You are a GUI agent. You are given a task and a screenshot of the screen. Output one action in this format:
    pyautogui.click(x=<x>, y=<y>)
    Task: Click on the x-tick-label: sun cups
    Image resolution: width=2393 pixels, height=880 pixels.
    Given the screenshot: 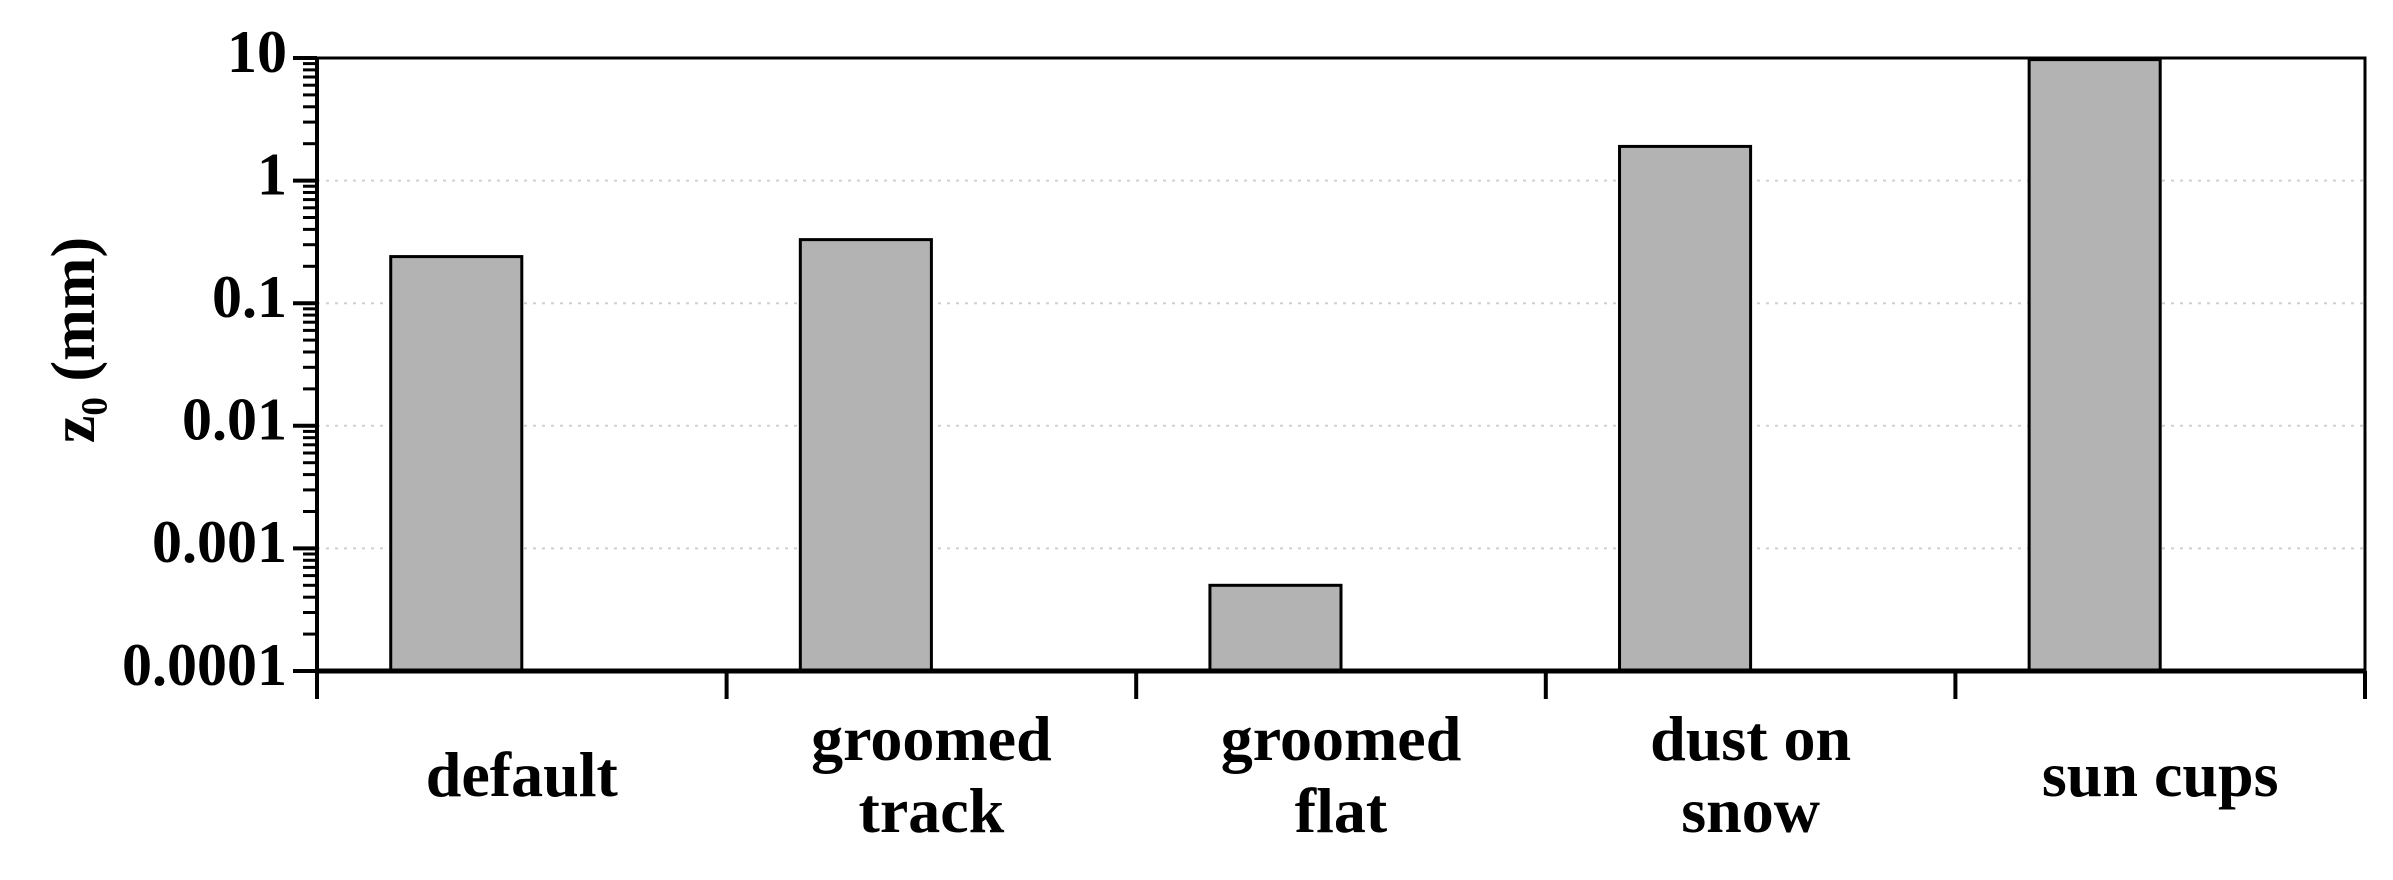 What is the action you would take?
    pyautogui.click(x=2160, y=774)
    